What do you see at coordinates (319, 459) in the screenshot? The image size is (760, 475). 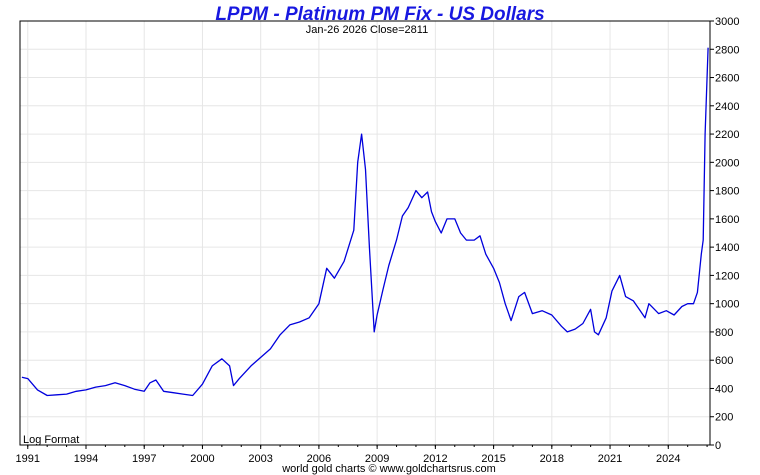 I see `x-tick-label: 2006` at bounding box center [319, 459].